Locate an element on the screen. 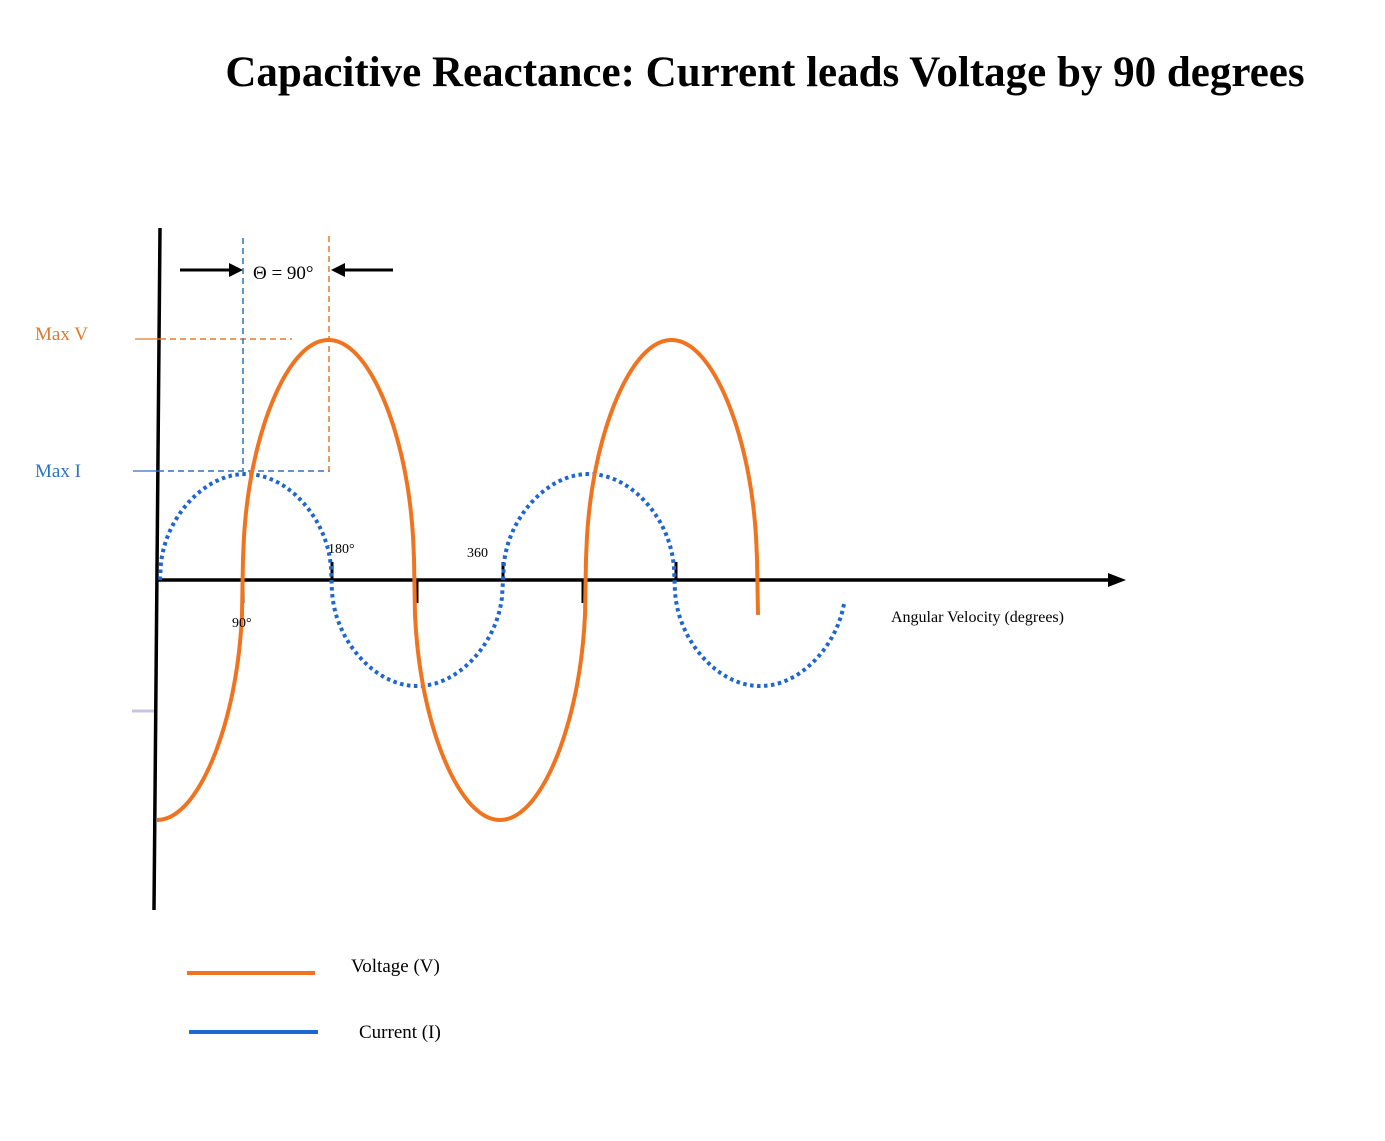  current-curve is located at coordinates (502, 580).